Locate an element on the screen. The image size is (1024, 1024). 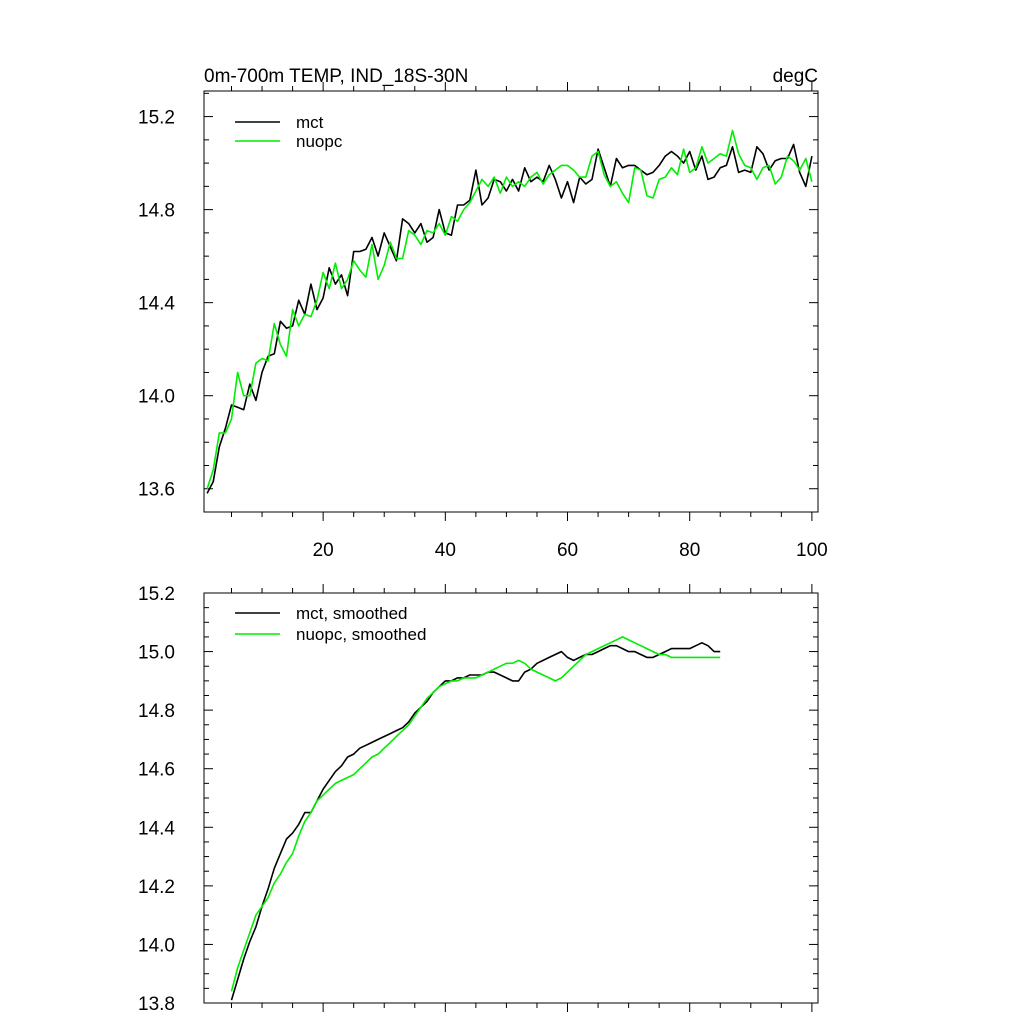
chart-title: 0m-700m TEMP, IND_18S-30N is located at coordinates (336, 76).